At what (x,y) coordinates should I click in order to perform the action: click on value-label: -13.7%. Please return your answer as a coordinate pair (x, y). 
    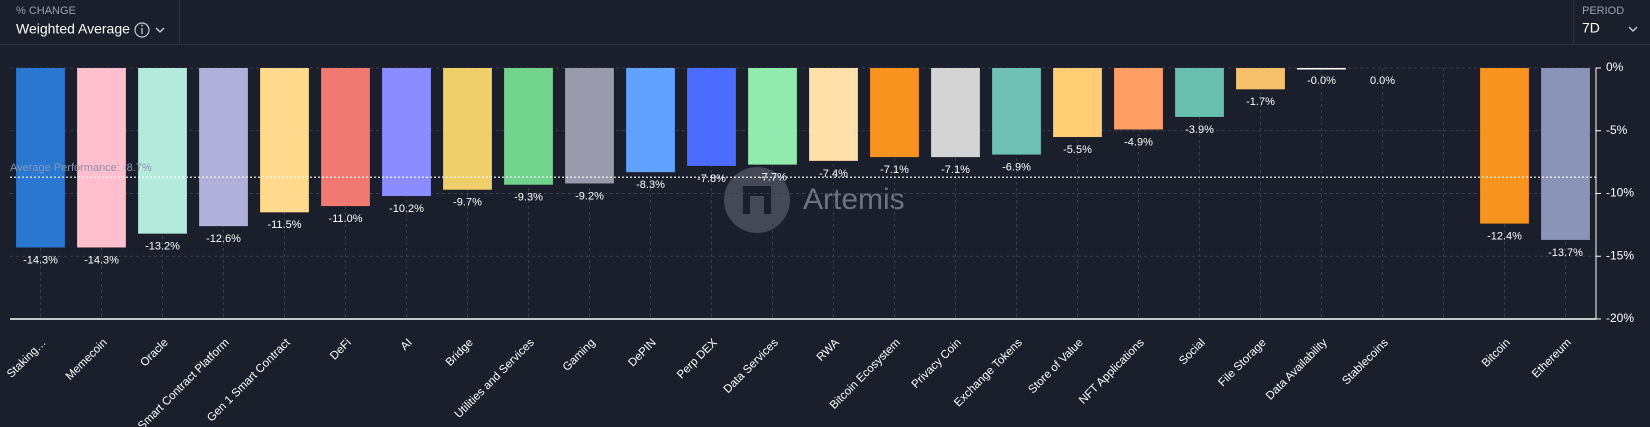
    Looking at the image, I should click on (1565, 253).